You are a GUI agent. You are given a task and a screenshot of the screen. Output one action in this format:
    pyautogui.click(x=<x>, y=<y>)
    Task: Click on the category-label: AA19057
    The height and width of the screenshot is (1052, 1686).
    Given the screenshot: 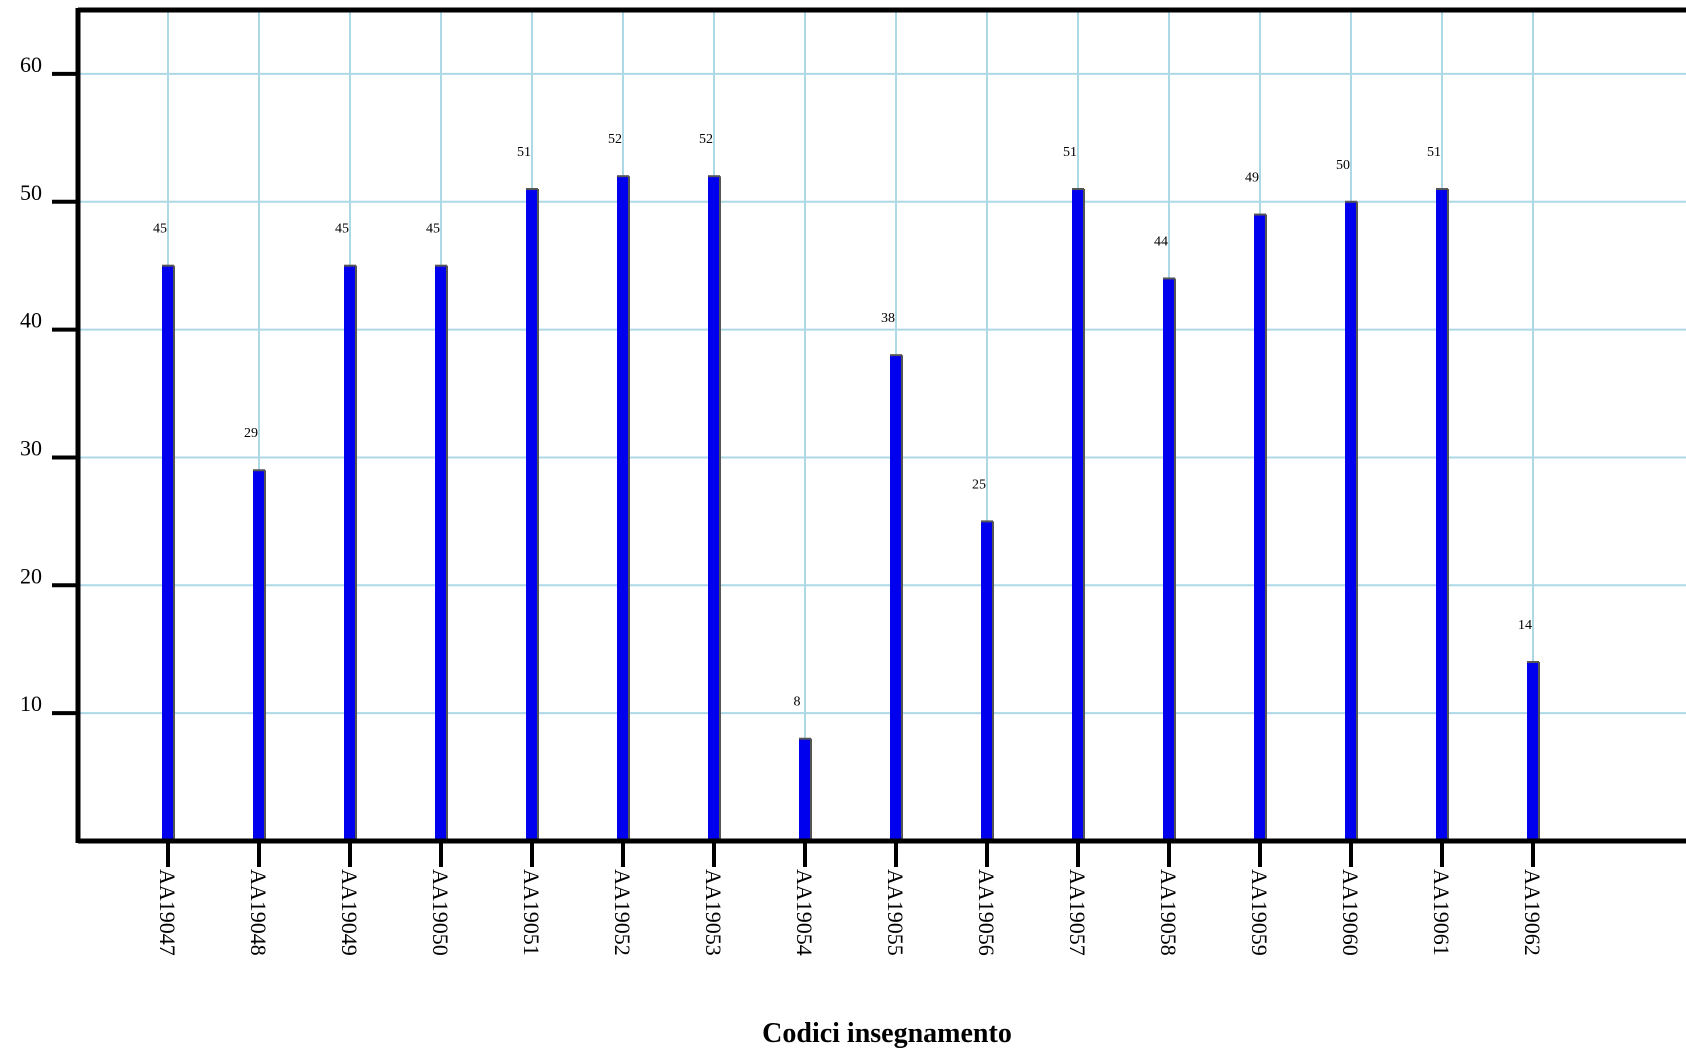 What is the action you would take?
    pyautogui.click(x=1077, y=912)
    